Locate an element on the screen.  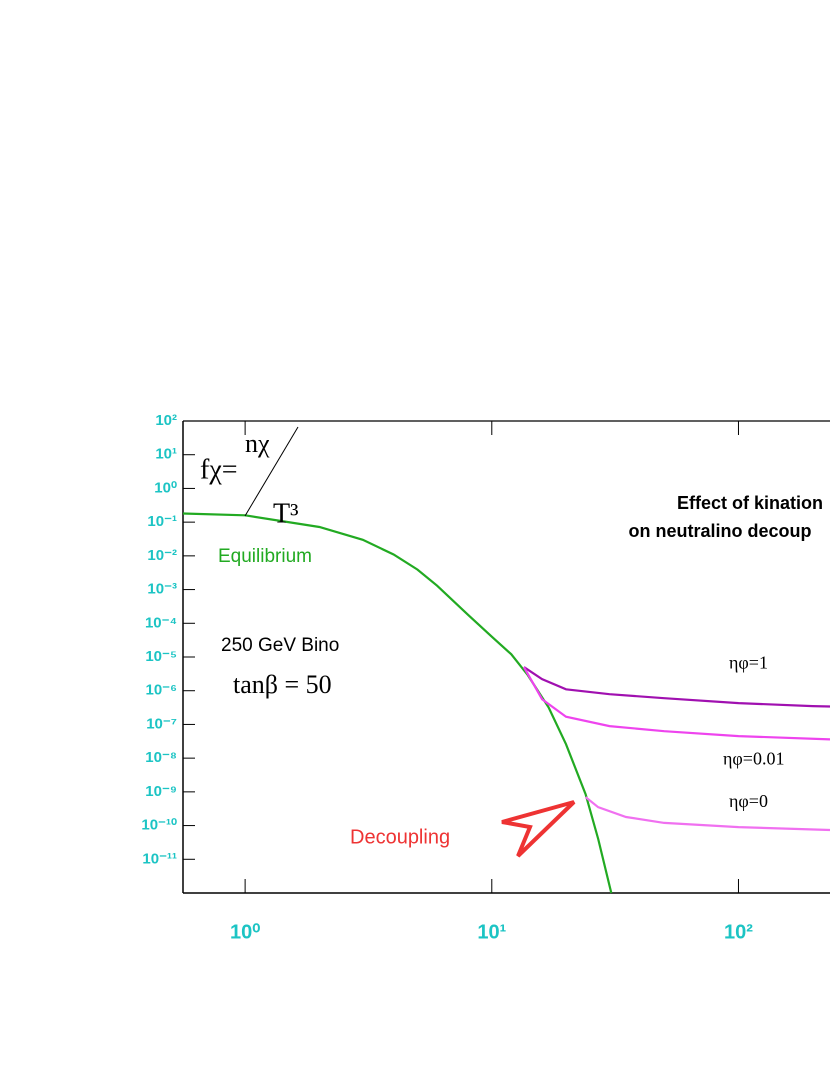
y-tick-label: 10⁻¹⁰ is located at coordinates (159, 825).